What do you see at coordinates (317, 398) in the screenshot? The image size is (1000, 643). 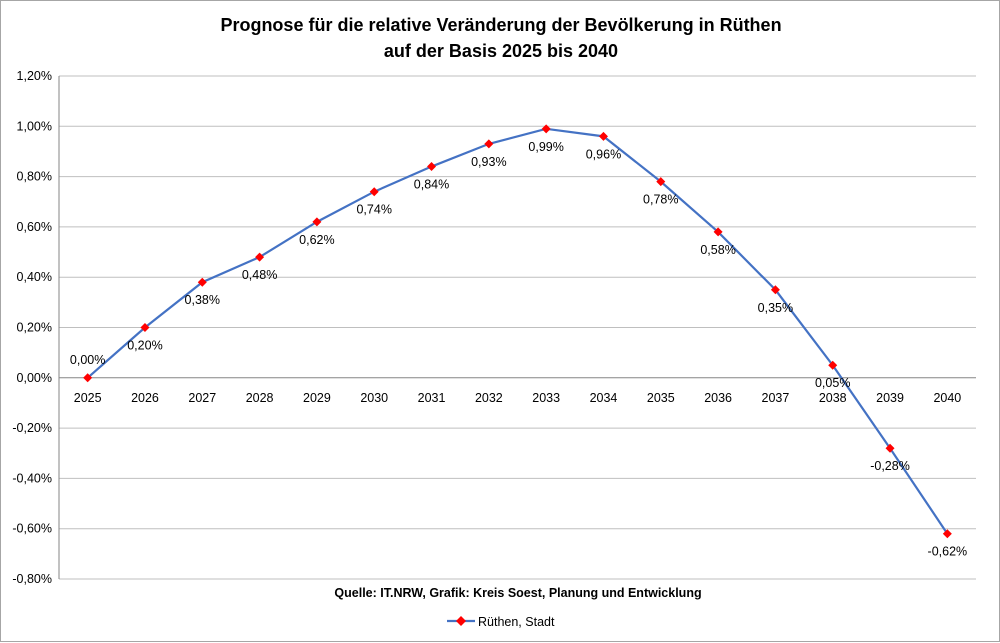 I see `x-tick-label: 2029` at bounding box center [317, 398].